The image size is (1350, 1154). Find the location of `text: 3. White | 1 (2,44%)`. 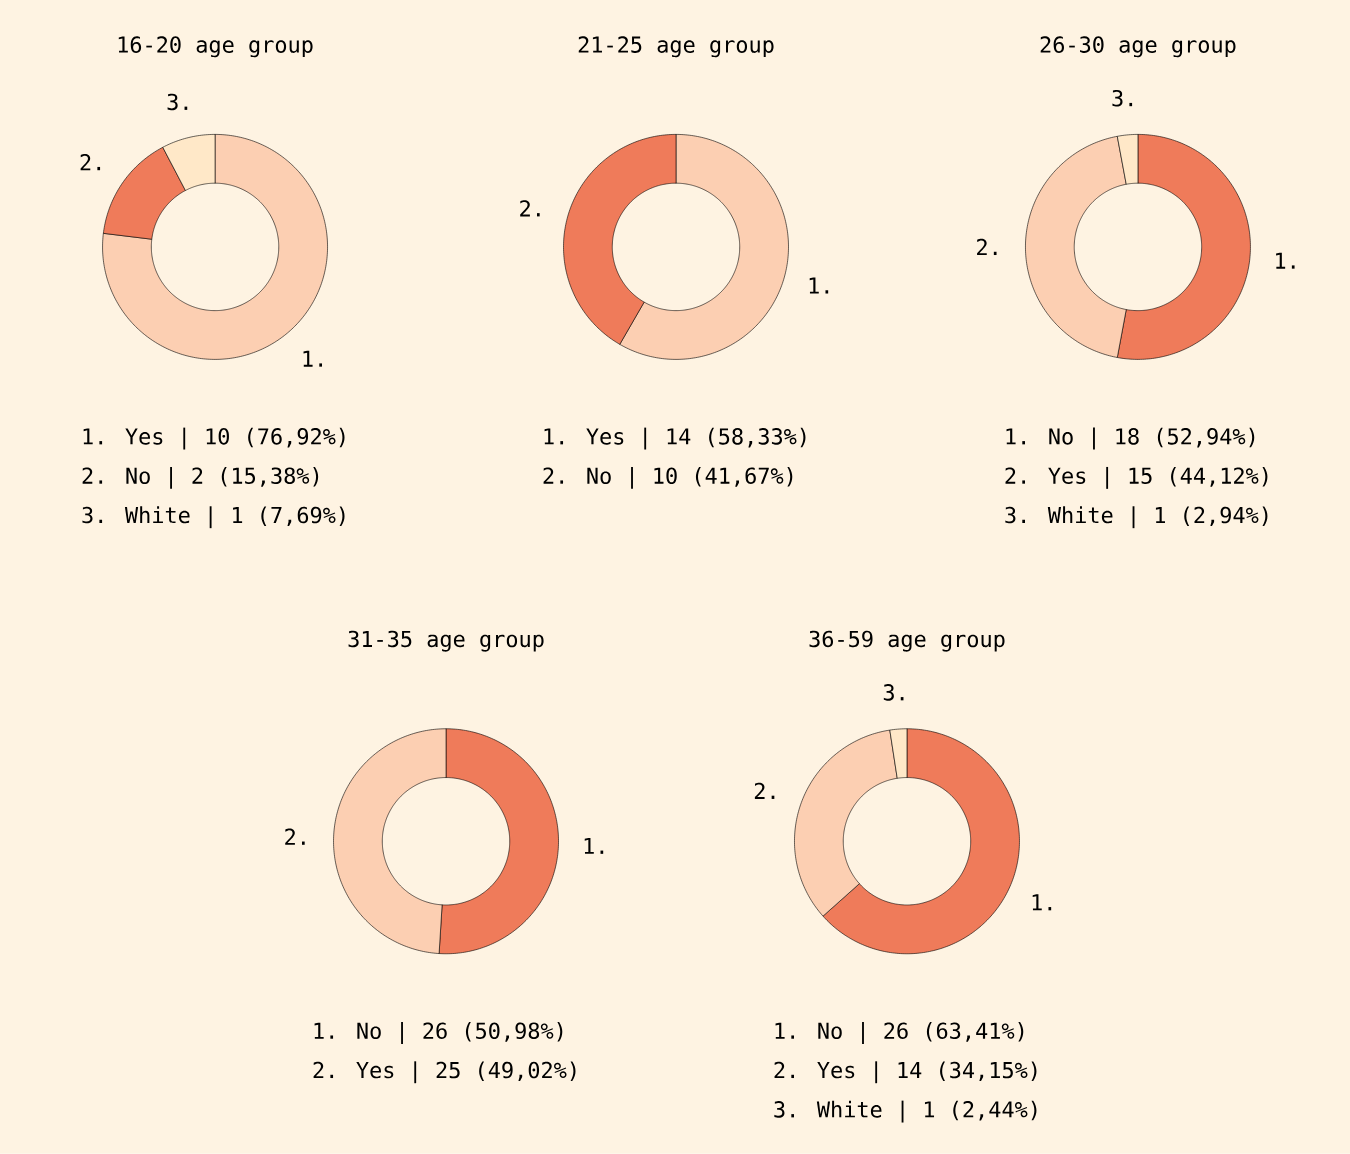

text: 3. White | 1 (2,44%) is located at coordinates (905, 1111).